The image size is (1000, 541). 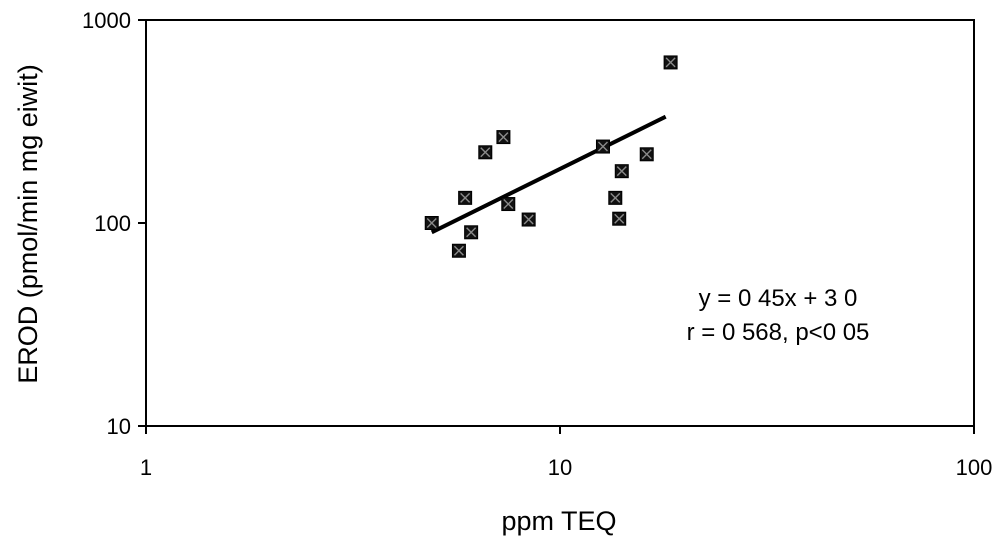 I want to click on y-axis-title: EROD (pmol/min mg eiwit), so click(x=28, y=224).